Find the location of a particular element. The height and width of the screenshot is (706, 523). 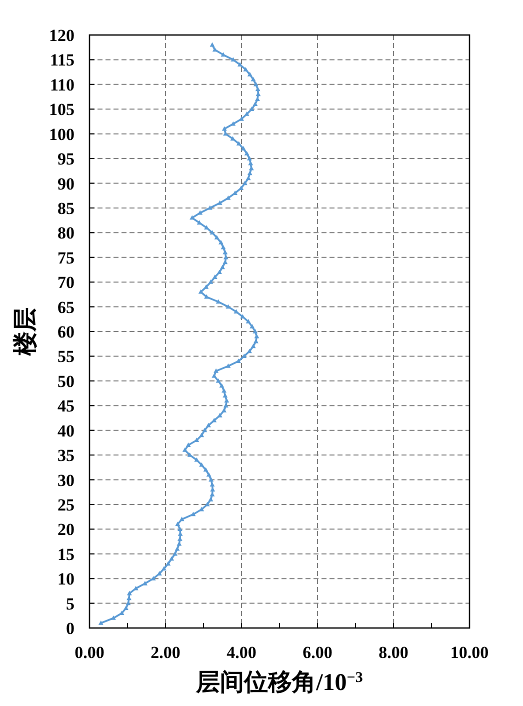

y-tick-label: 60 is located at coordinates (66, 331).